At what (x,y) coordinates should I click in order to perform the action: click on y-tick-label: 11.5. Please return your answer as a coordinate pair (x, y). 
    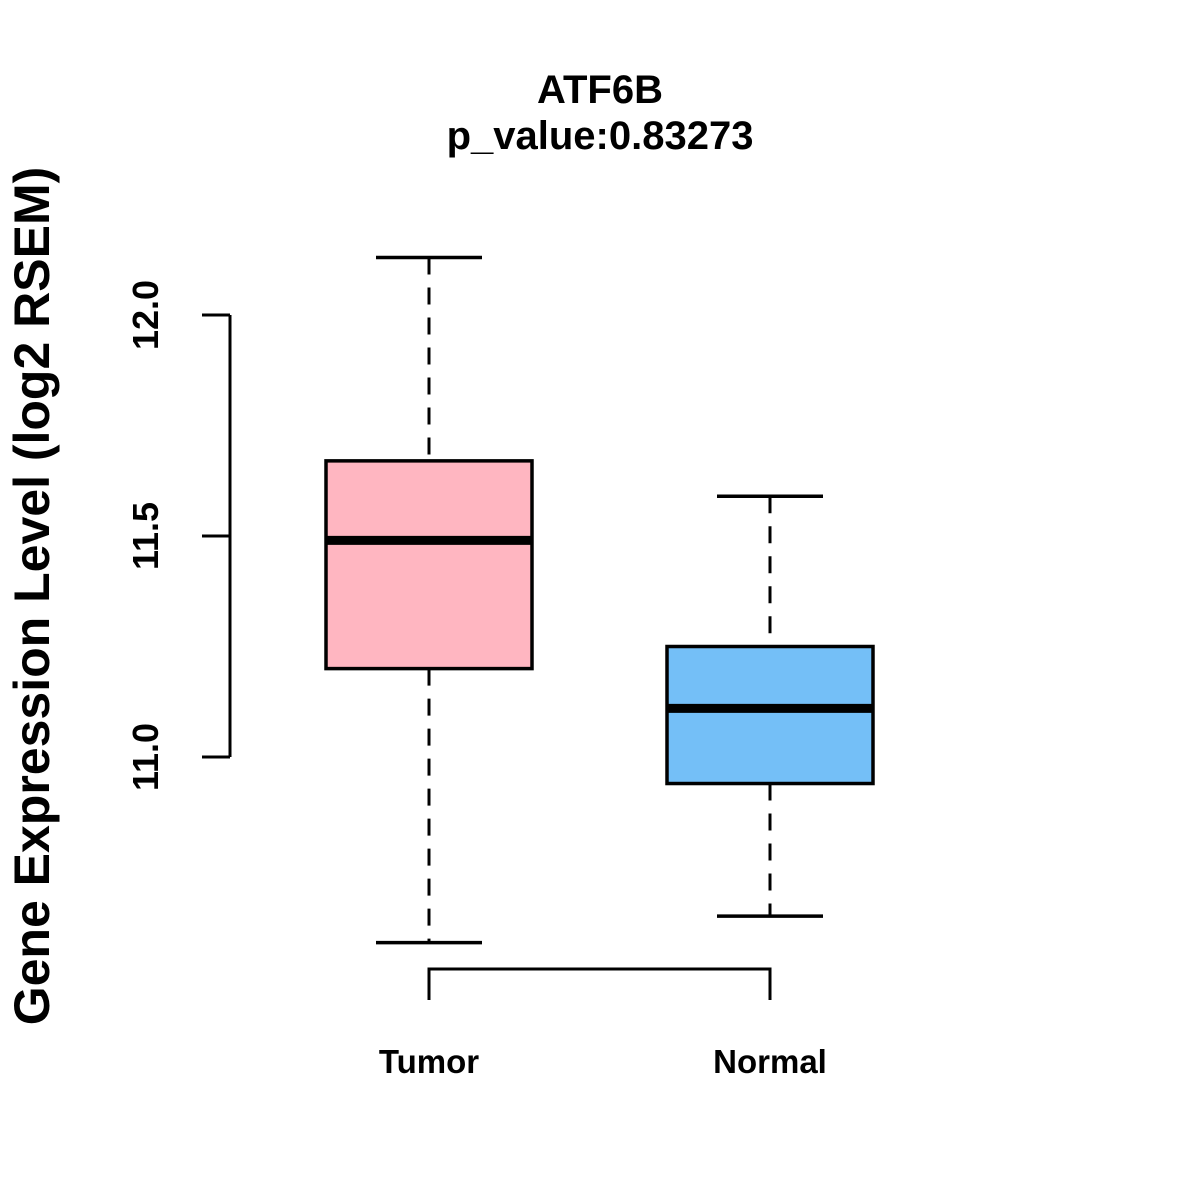
    Looking at the image, I should click on (145, 536).